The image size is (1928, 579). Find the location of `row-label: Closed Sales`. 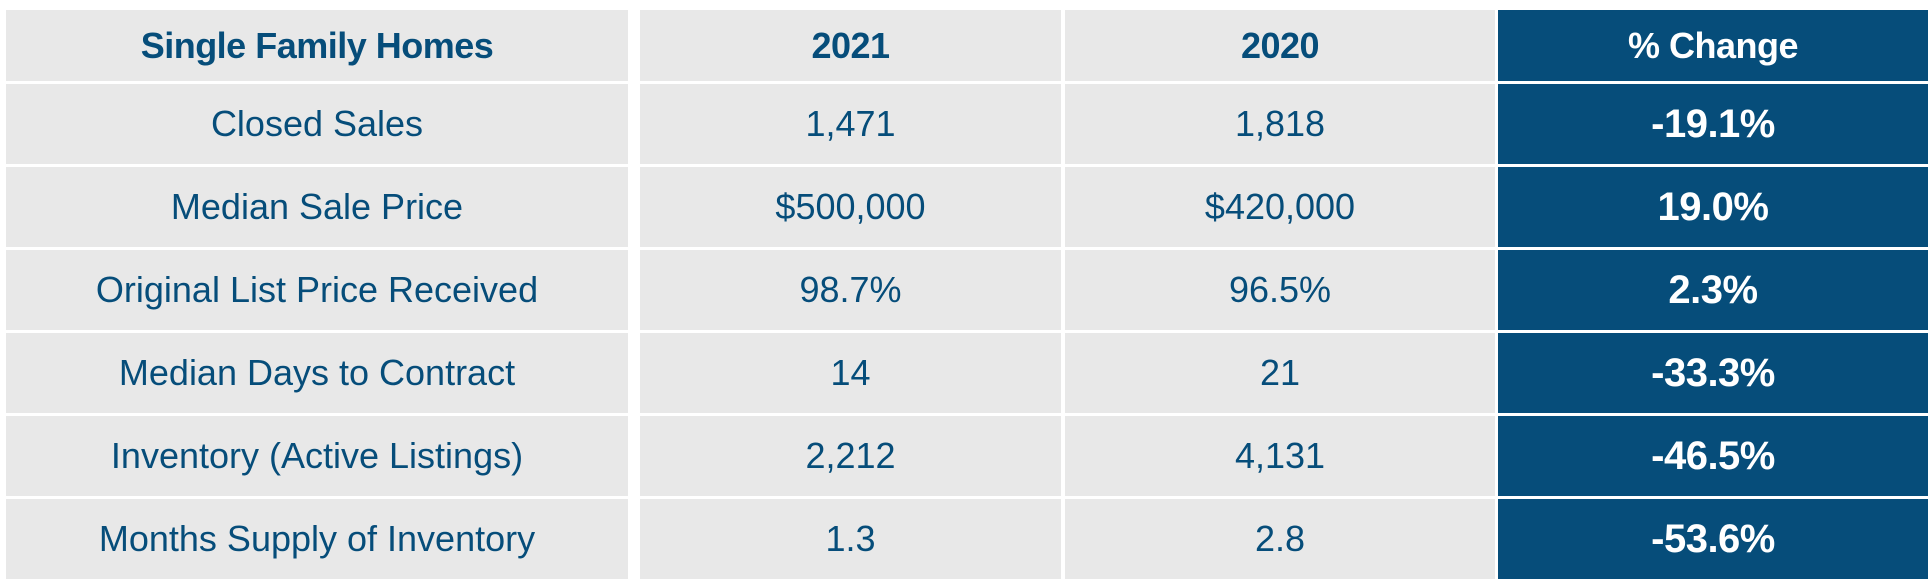

row-label: Closed Sales is located at coordinates (317, 124).